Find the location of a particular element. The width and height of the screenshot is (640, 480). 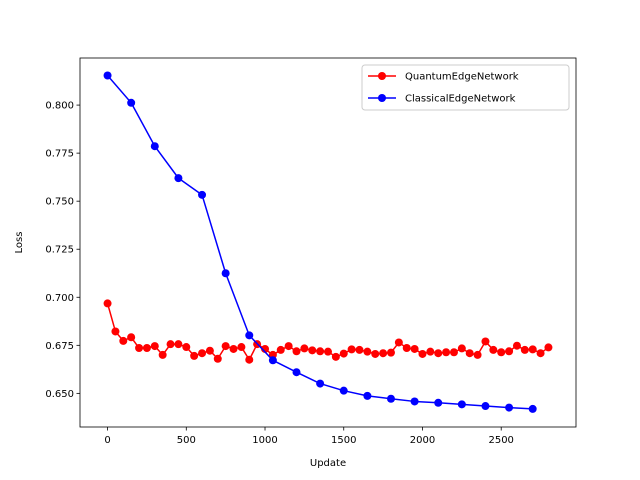

x-tick-label: 500 is located at coordinates (186, 440).